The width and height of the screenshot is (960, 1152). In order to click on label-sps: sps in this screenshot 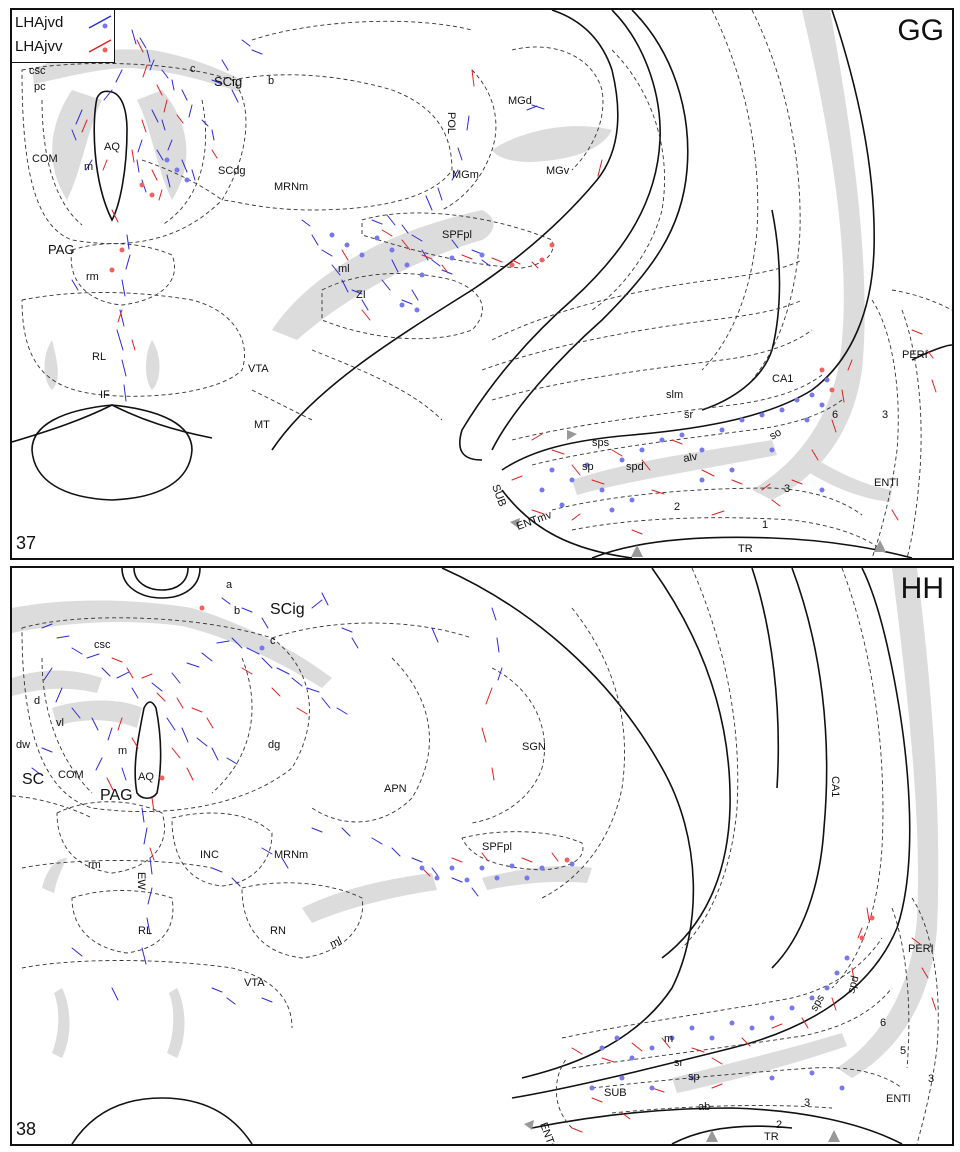, I will do `click(601, 443)`.